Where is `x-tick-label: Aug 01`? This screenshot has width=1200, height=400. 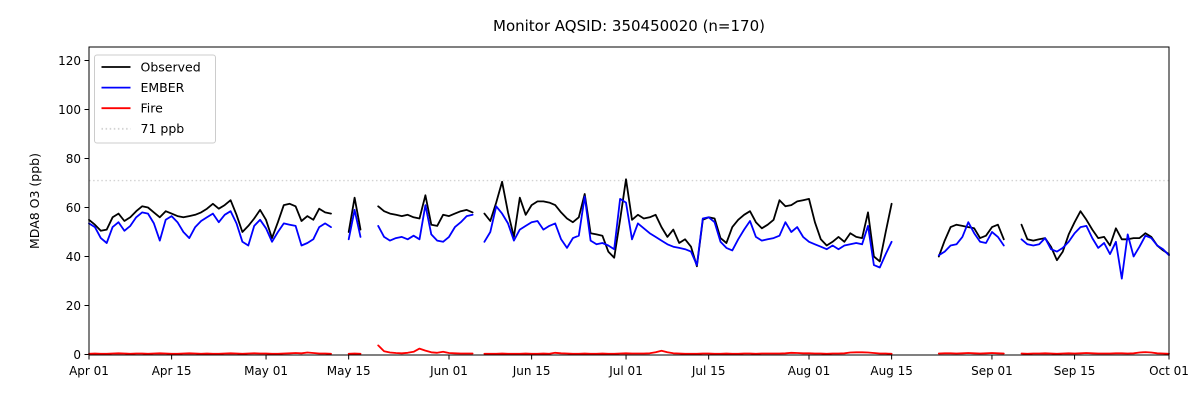 x-tick-label: Aug 01 is located at coordinates (809, 371).